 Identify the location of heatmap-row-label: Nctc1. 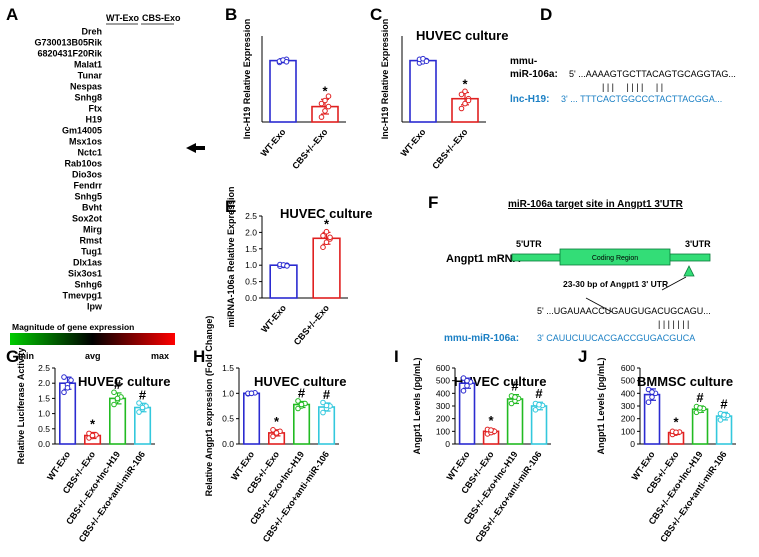
(89, 153).